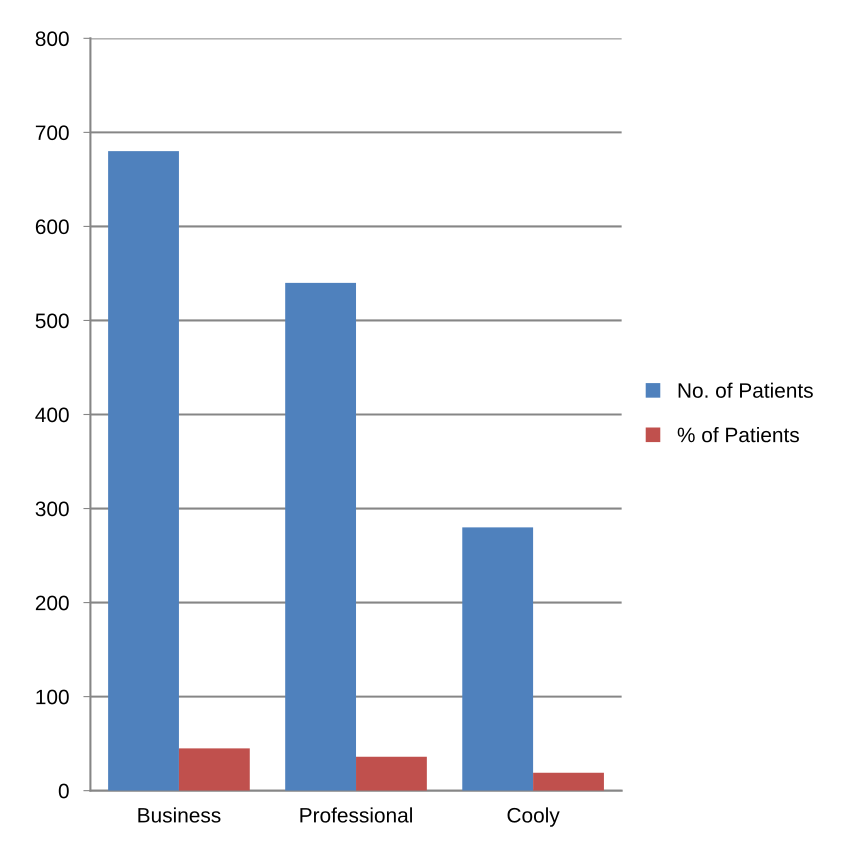 This screenshot has width=861, height=852. What do you see at coordinates (738, 434) in the screenshot?
I see `legend-label: % of Patients` at bounding box center [738, 434].